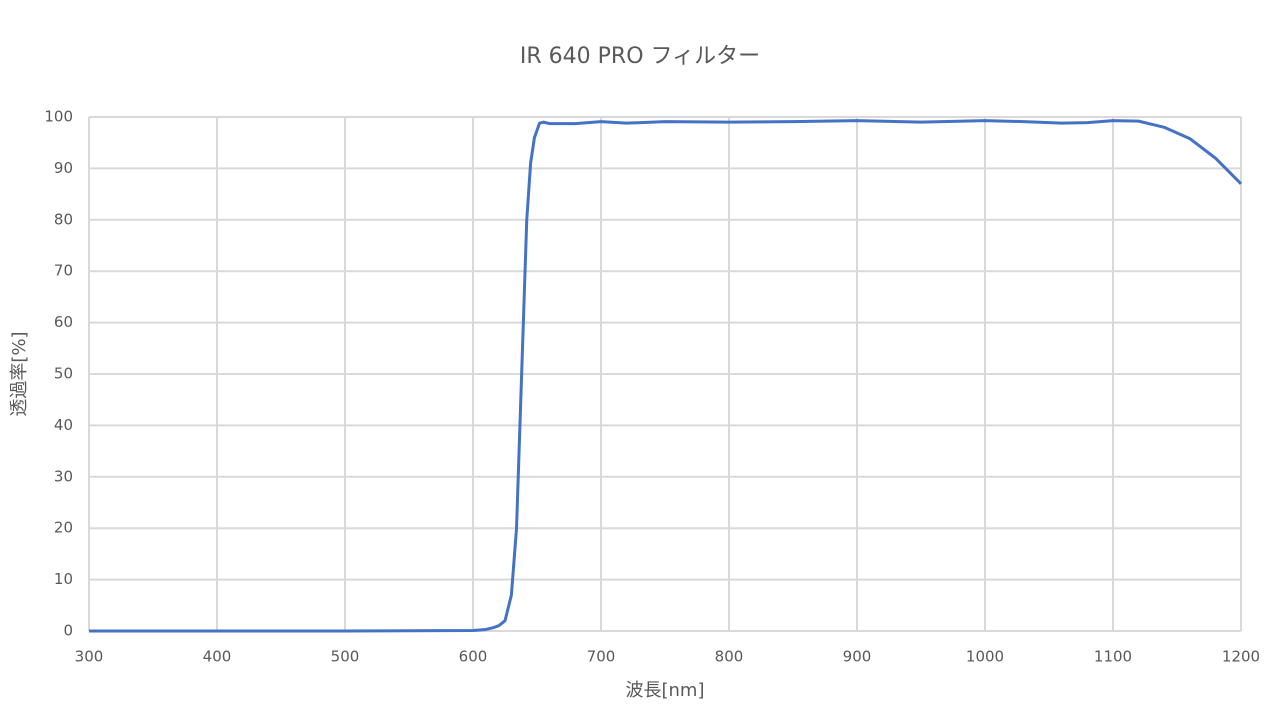  Describe the element at coordinates (601, 657) in the screenshot. I see `x-tick-label: 700` at that location.